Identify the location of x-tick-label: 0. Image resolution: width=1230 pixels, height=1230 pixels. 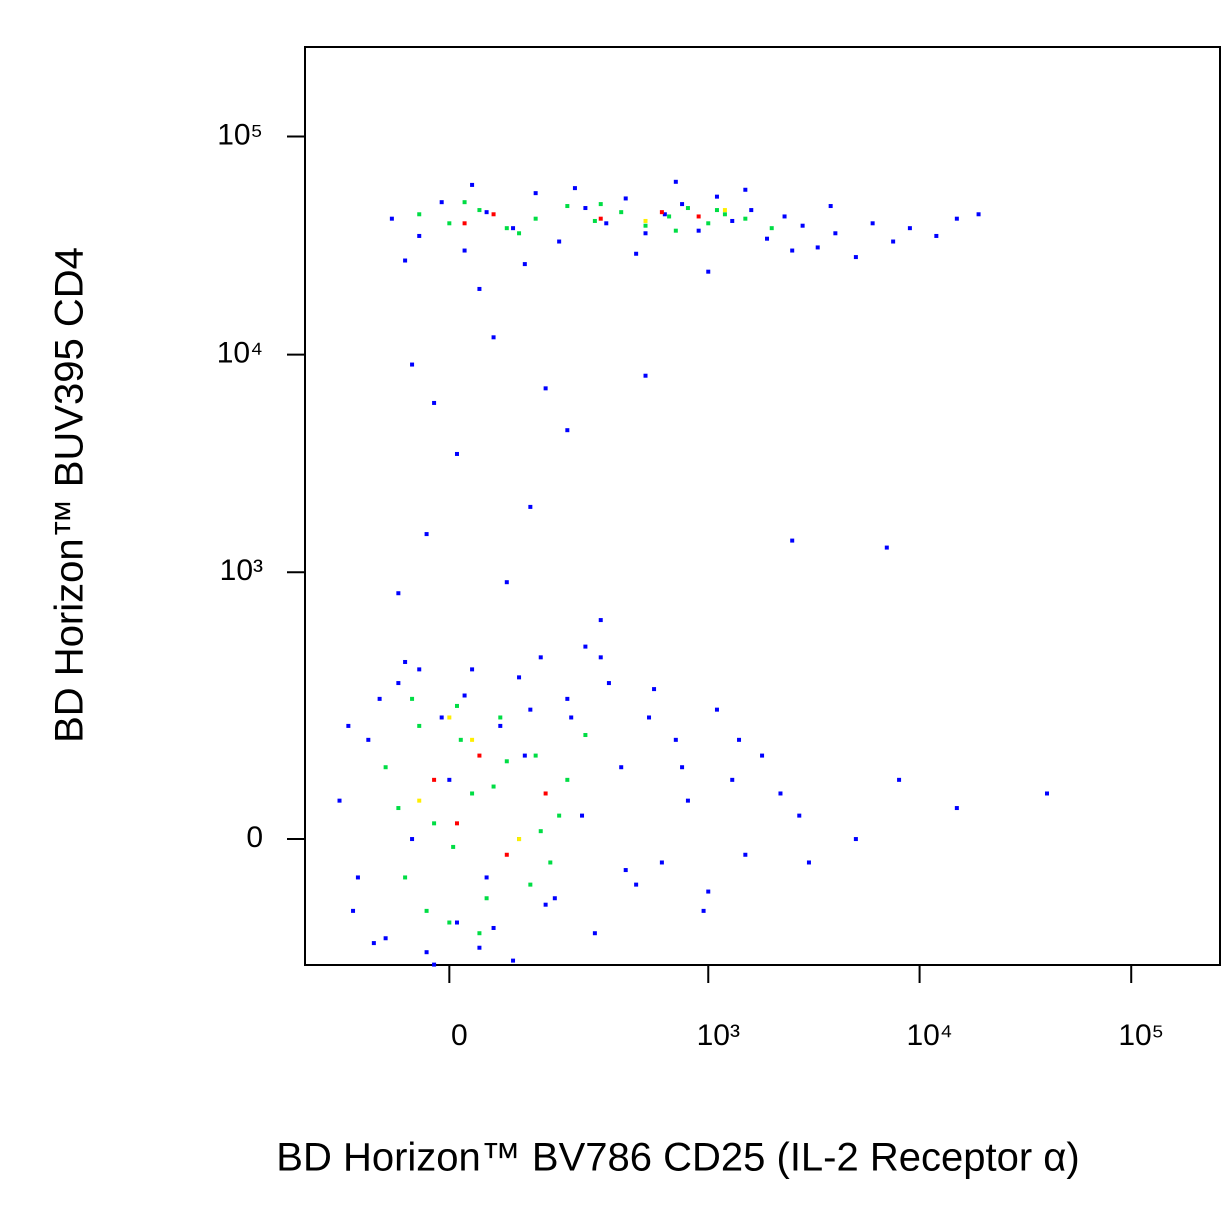
(459, 1035).